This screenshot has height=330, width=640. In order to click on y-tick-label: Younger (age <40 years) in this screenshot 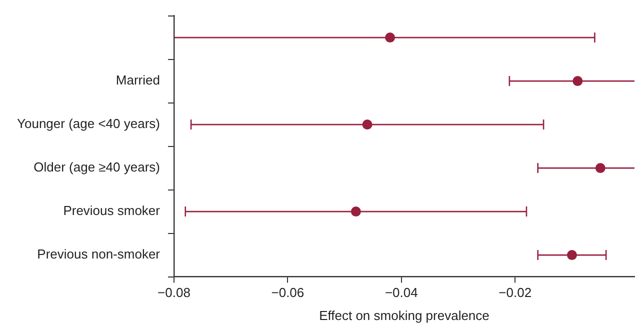, I will do `click(88, 124)`.